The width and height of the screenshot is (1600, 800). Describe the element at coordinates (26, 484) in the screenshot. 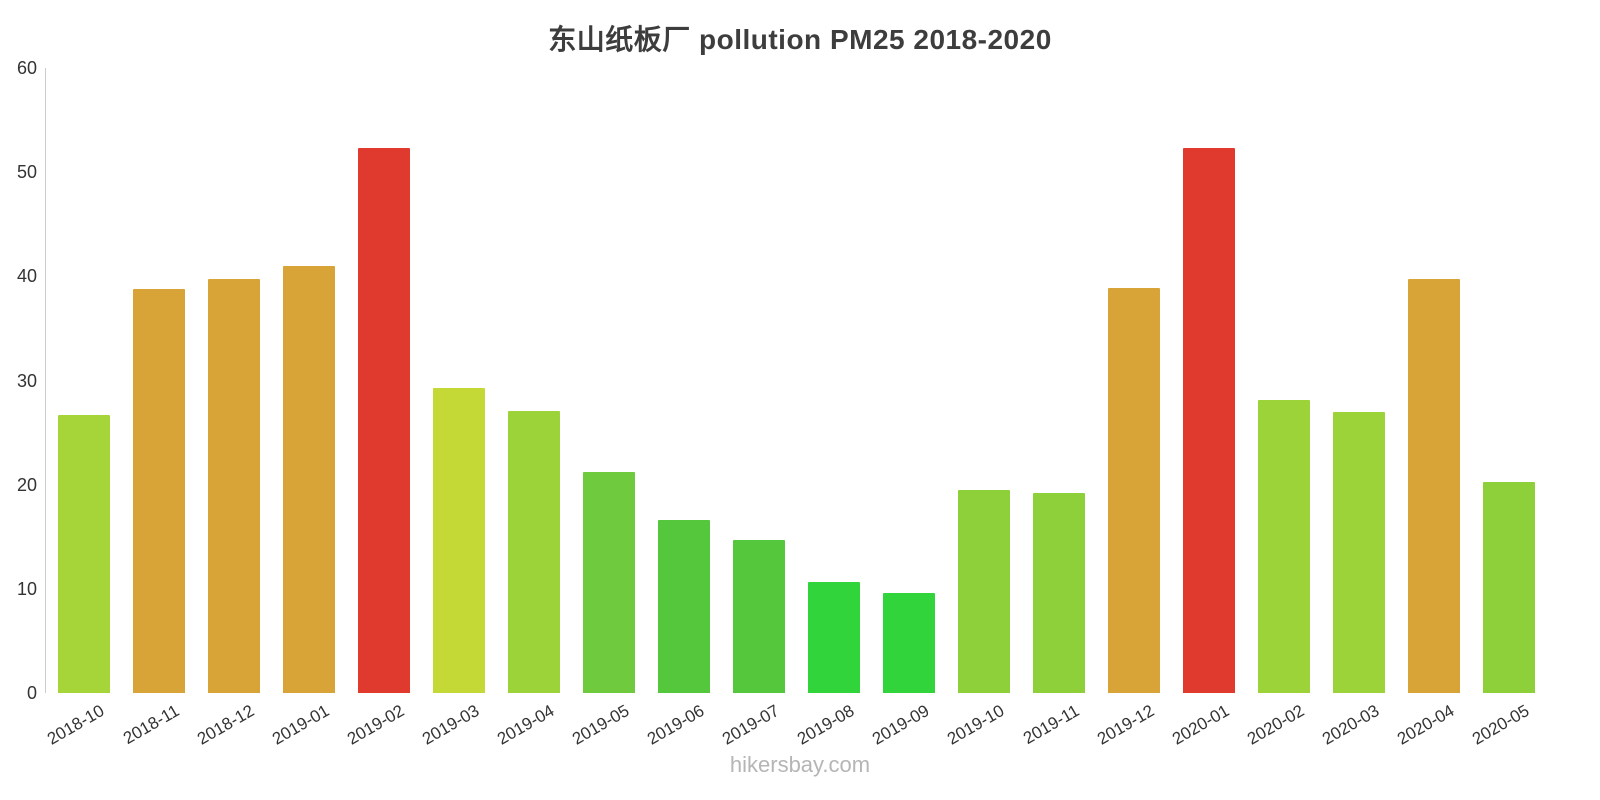

I see `y-tick-label: 20` at that location.